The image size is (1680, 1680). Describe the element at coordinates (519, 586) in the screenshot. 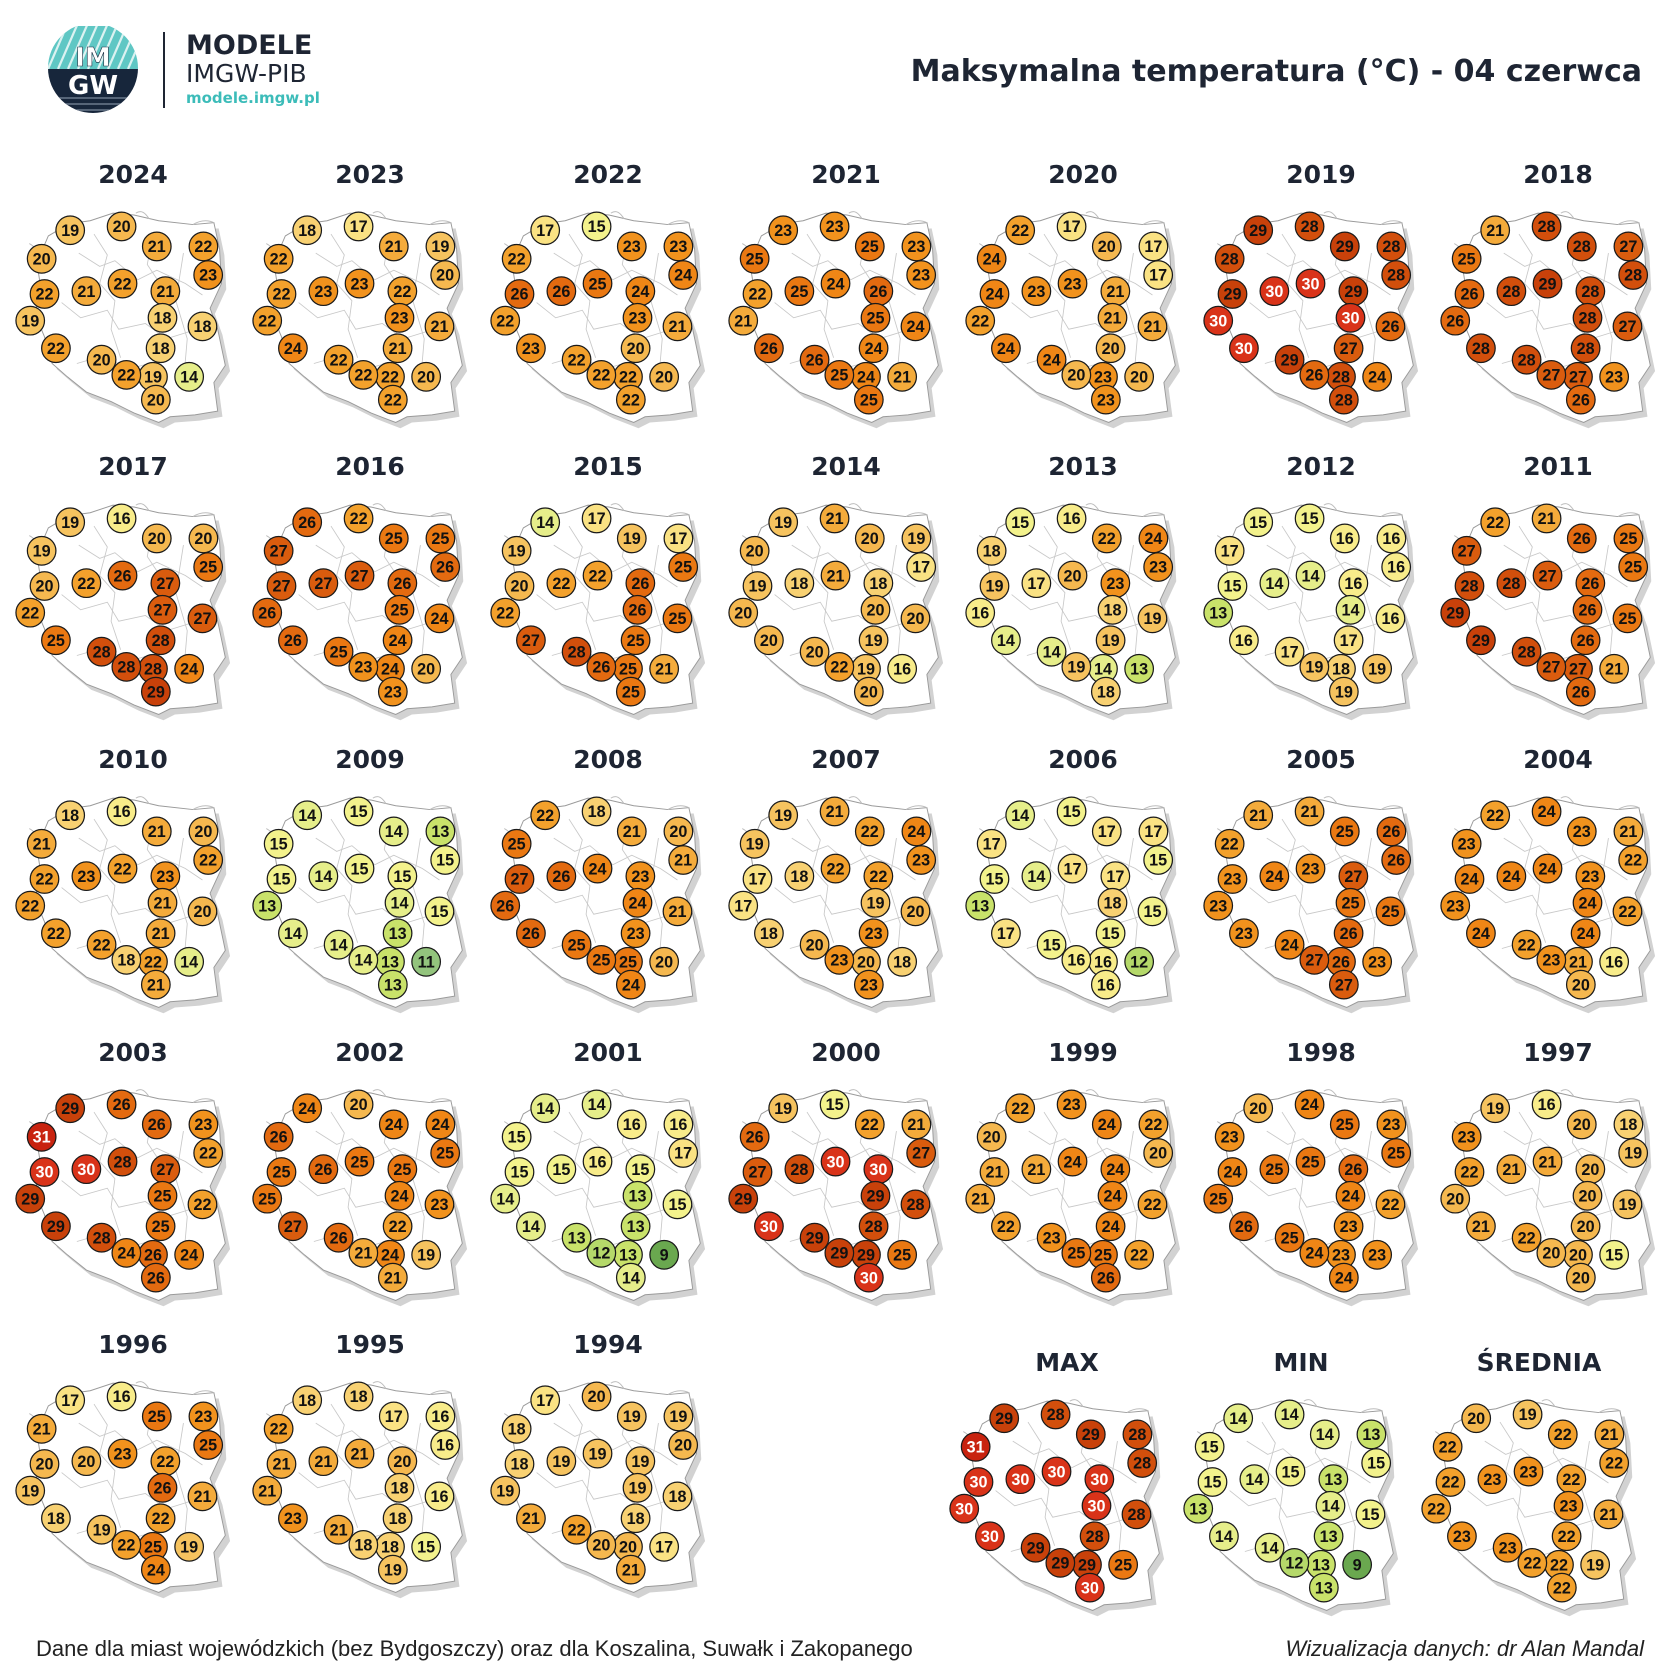

I see `station-marker: 20` at that location.